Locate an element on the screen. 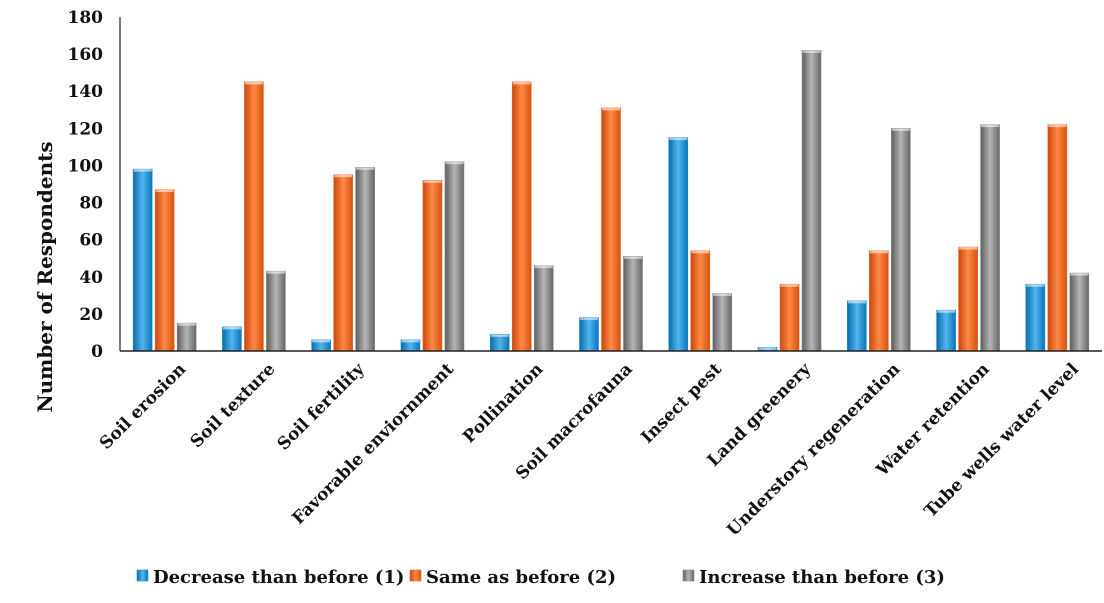  legend-label: Decrease than before (1) is located at coordinates (278, 577).